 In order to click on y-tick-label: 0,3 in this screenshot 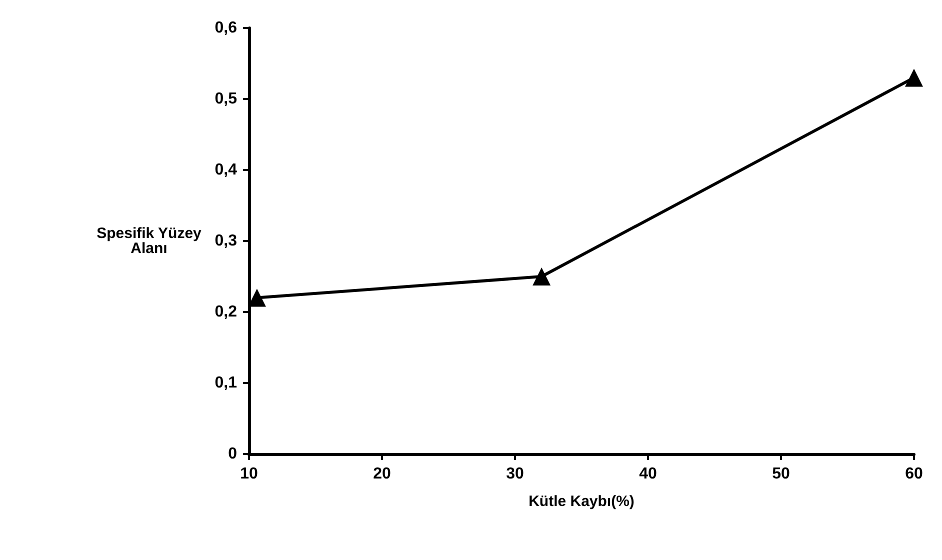, I will do `click(226, 241)`.